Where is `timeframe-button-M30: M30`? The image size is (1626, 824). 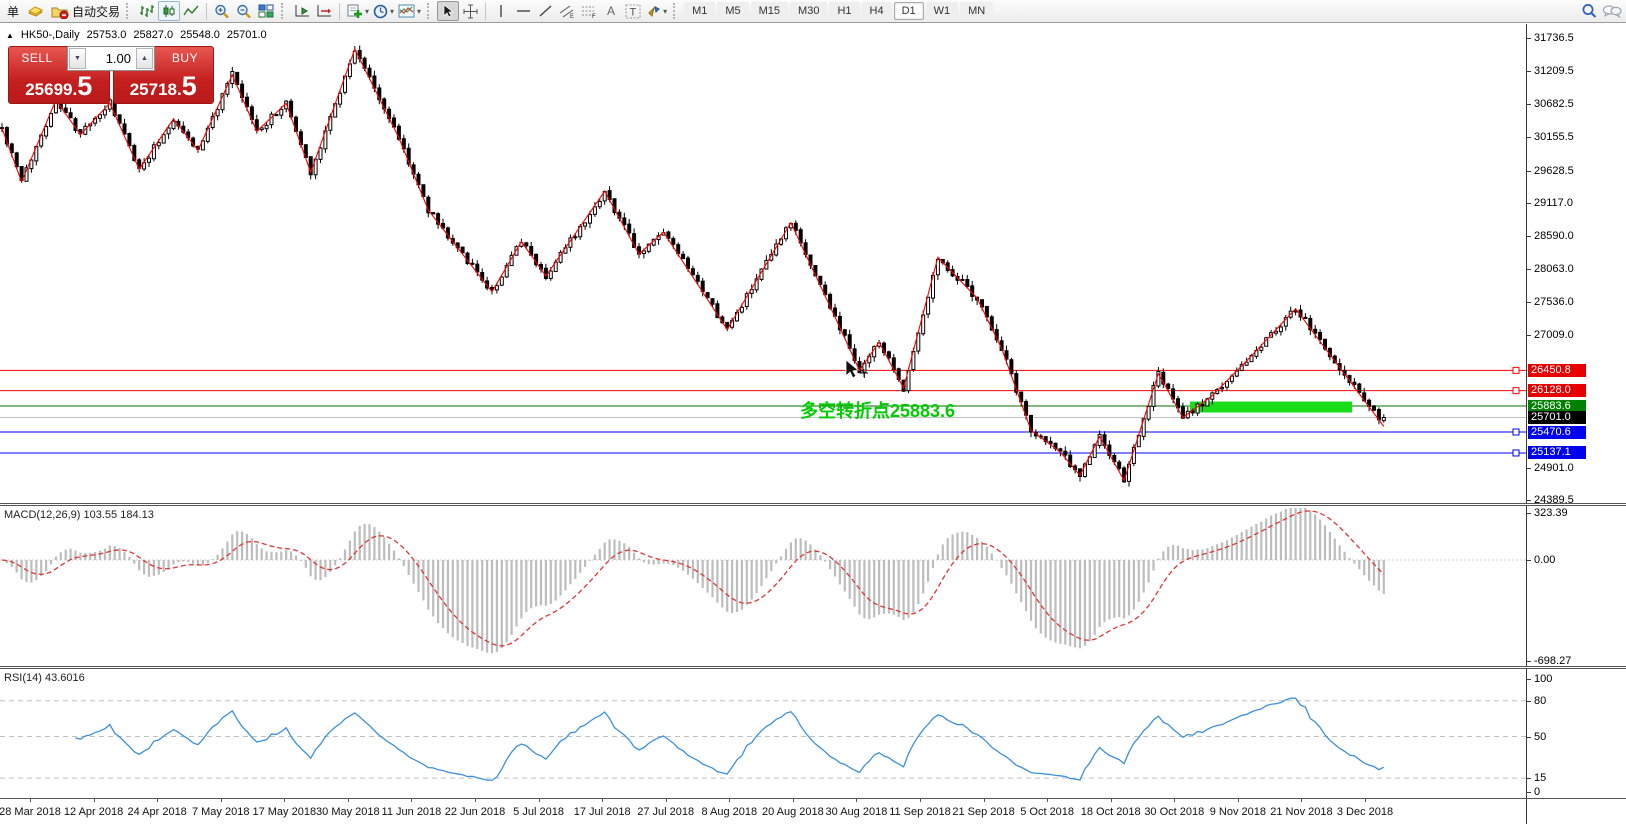 timeframe-button-M30: M30 is located at coordinates (809, 11).